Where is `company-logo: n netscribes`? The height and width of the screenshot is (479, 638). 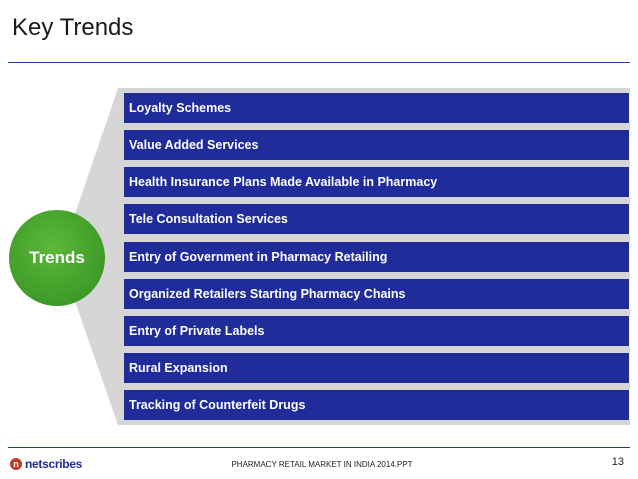
company-logo: n netscribes is located at coordinates (46, 464).